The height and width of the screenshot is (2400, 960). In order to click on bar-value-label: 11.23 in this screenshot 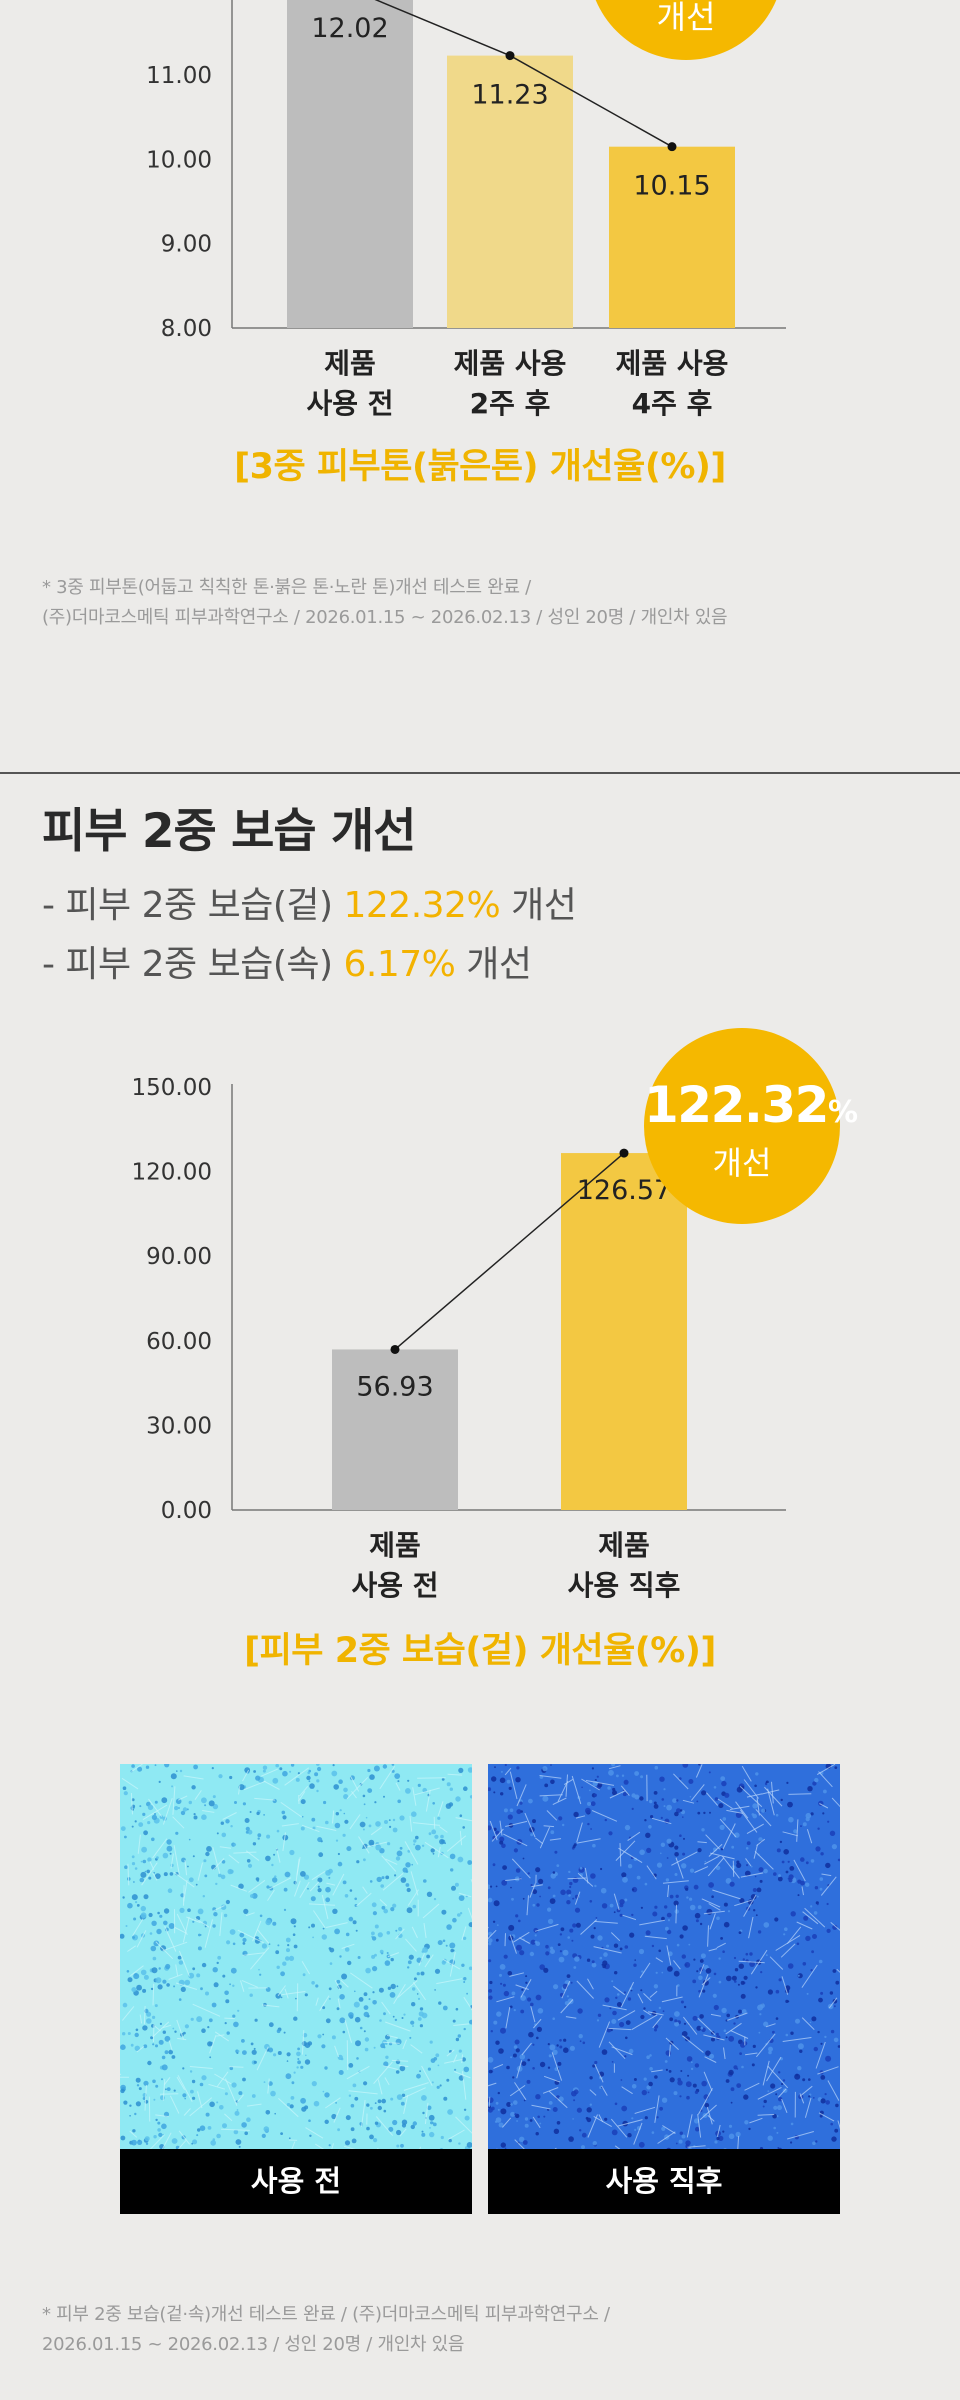, I will do `click(509, 95)`.